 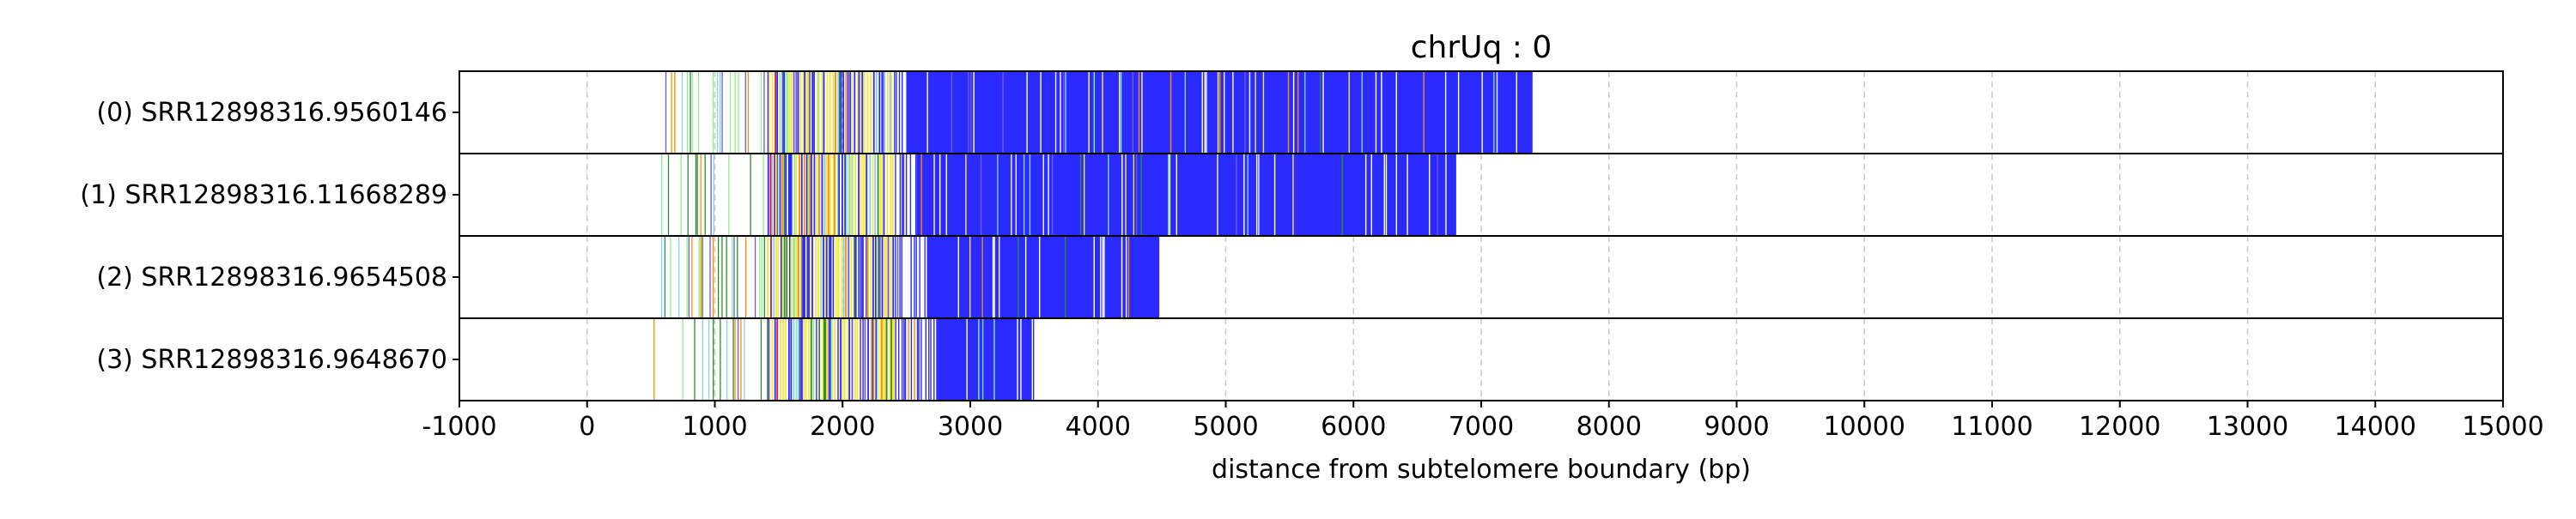 What do you see at coordinates (587, 427) in the screenshot?
I see `x-tick-label: 0` at bounding box center [587, 427].